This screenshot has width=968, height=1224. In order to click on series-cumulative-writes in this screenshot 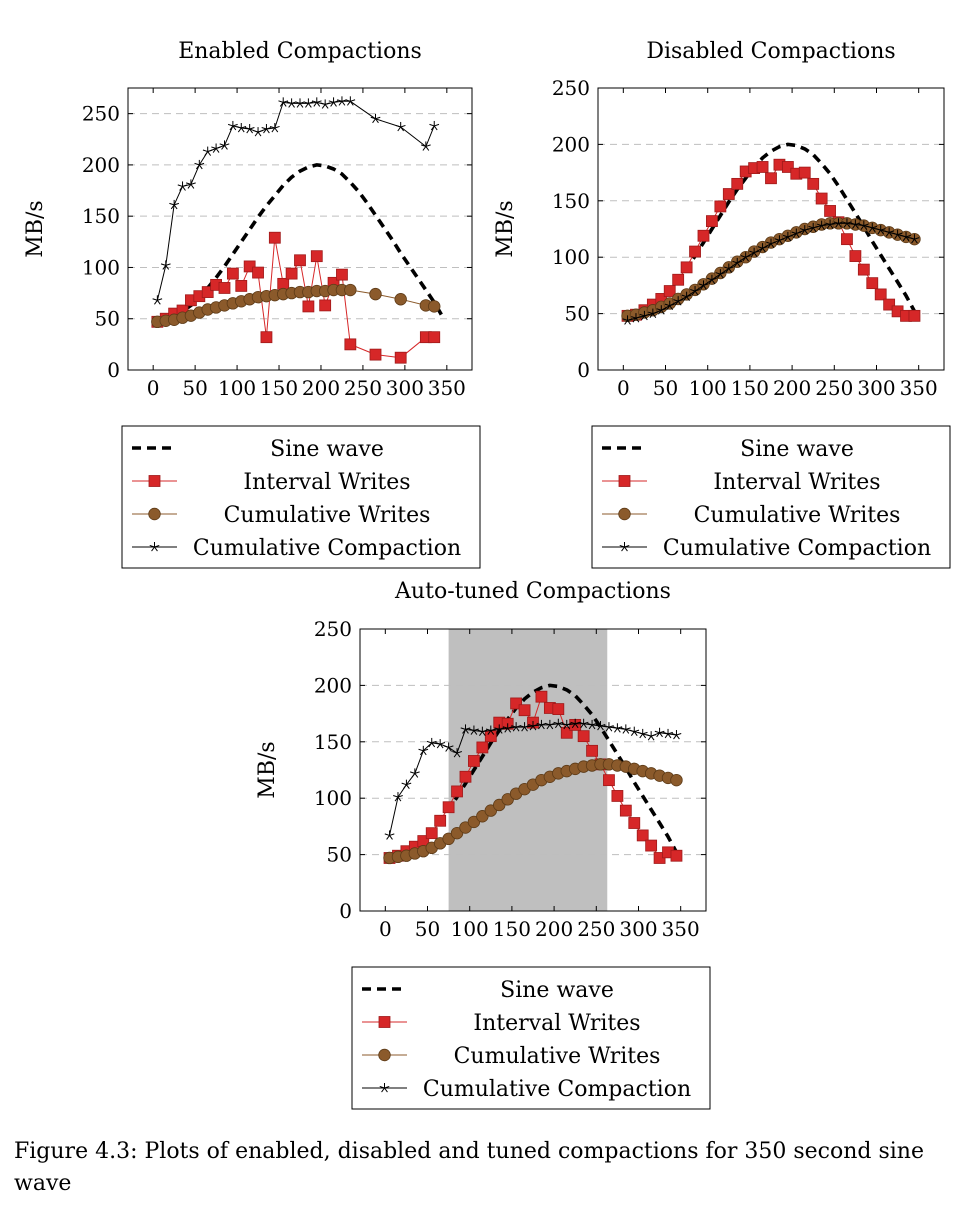, I will do `click(533, 811)`.